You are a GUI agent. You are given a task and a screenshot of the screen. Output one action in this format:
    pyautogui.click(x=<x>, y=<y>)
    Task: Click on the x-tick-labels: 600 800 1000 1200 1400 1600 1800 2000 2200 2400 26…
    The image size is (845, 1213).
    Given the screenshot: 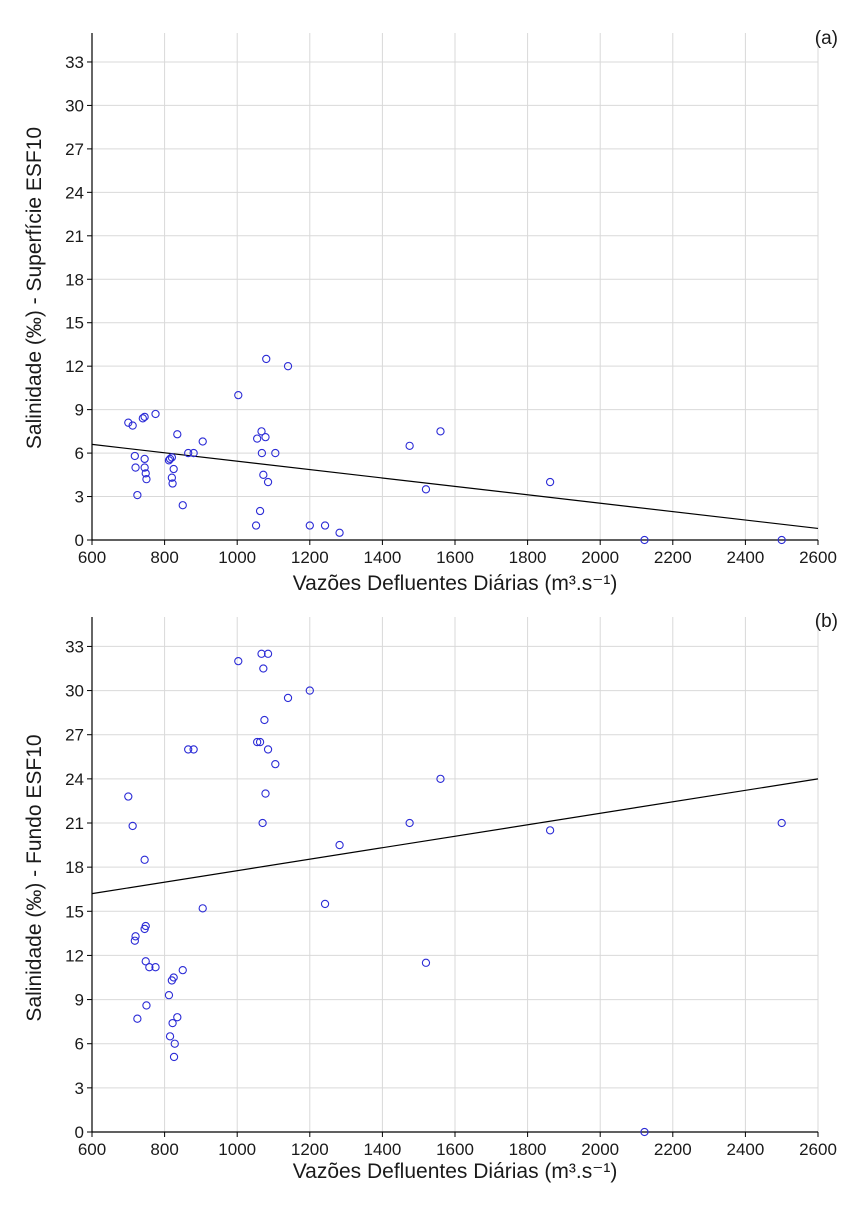 What is the action you would take?
    pyautogui.click(x=457, y=1145)
    